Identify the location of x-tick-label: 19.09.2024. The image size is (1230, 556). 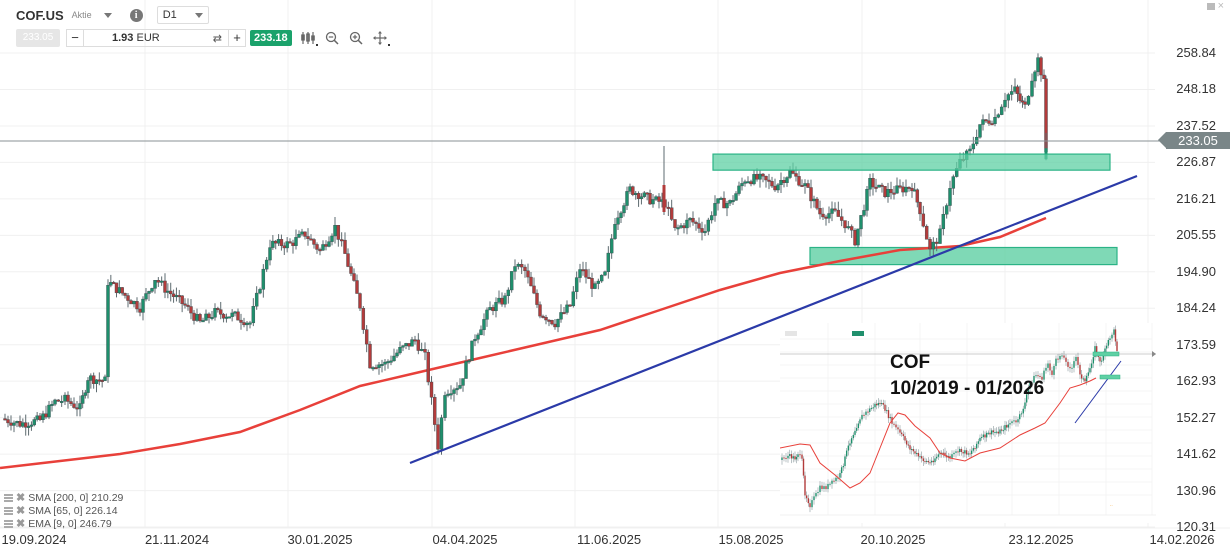
(34, 539).